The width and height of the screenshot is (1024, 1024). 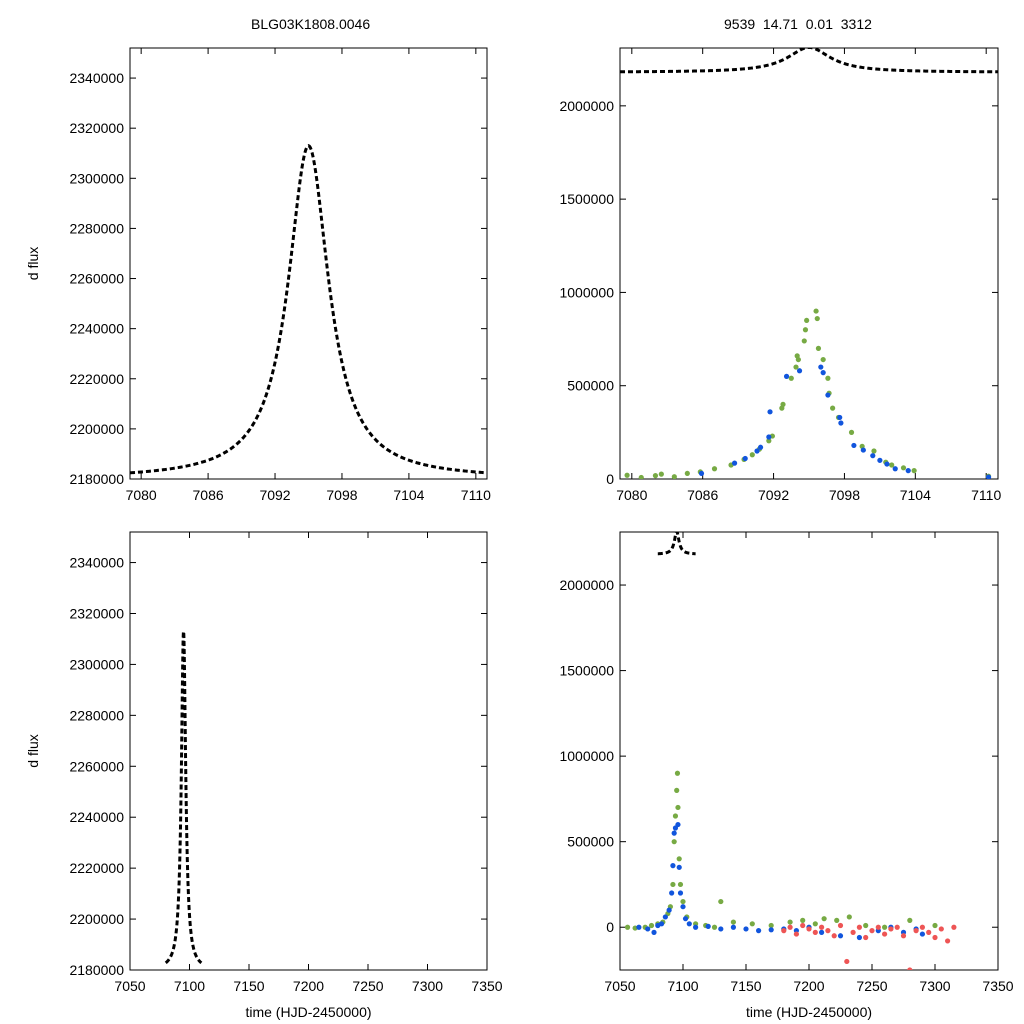 I want to click on y-tick-label: 500000, so click(x=590, y=842).